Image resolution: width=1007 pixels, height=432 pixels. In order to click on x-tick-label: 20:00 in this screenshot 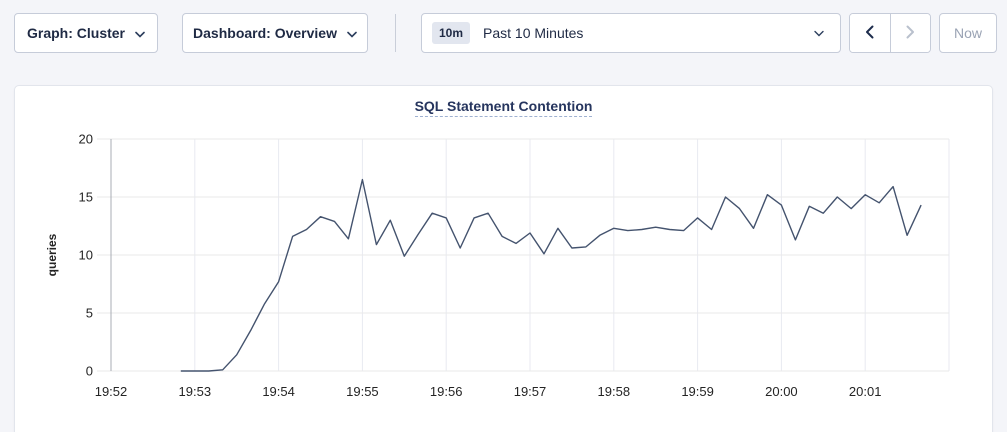, I will do `click(781, 391)`.